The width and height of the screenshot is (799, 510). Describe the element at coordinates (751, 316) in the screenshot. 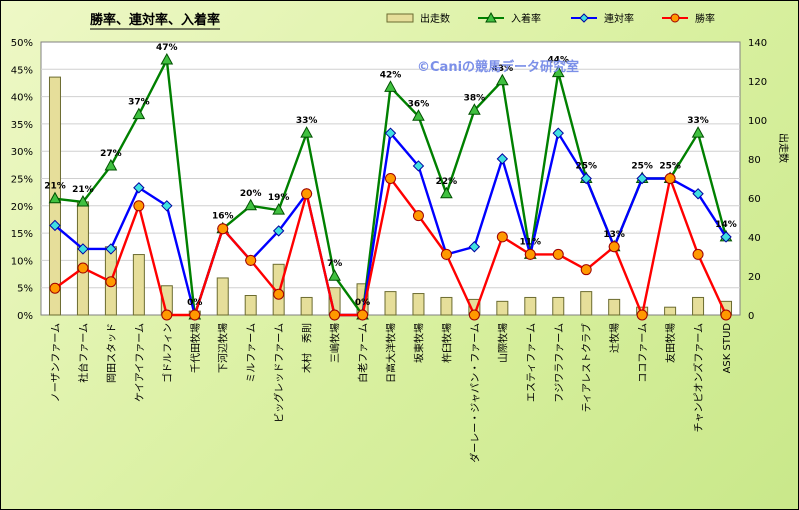

I see `y2-tick-label: 0` at that location.